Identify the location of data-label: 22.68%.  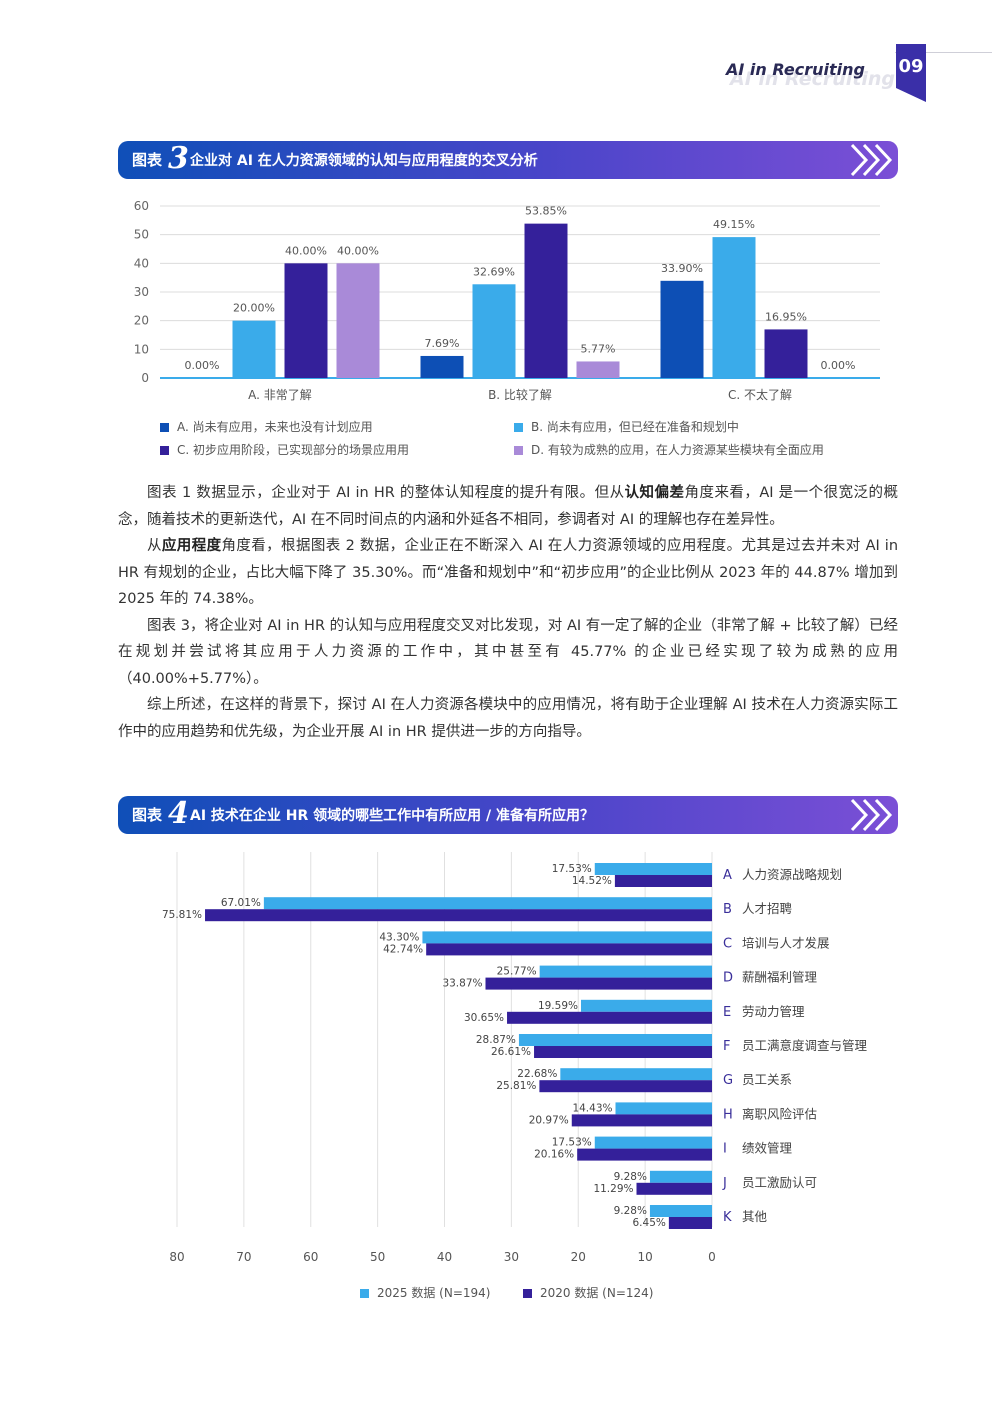
(537, 1074).